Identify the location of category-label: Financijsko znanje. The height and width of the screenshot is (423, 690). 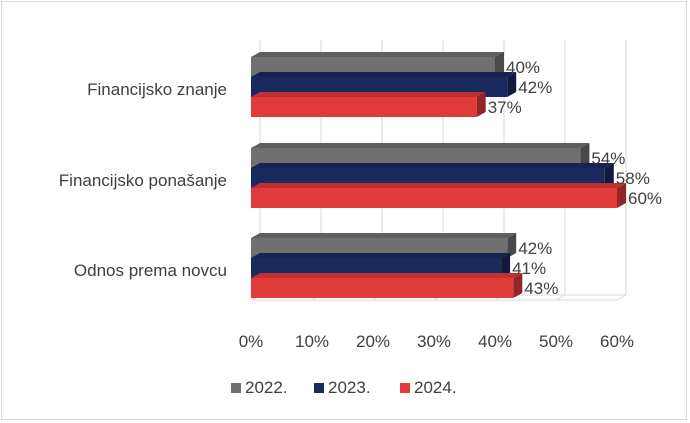
(157, 89).